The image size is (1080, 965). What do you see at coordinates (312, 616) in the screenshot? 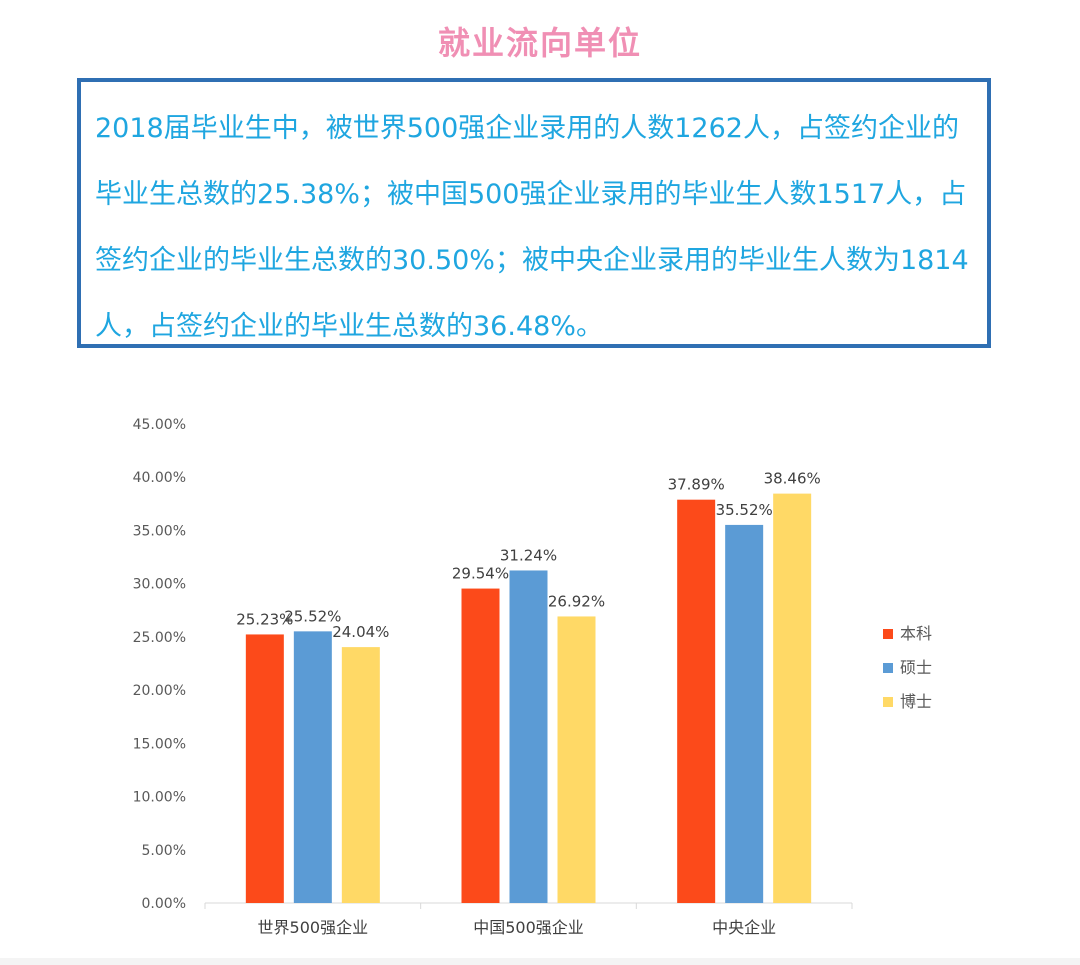
I see `data-label: 25.52%` at bounding box center [312, 616].